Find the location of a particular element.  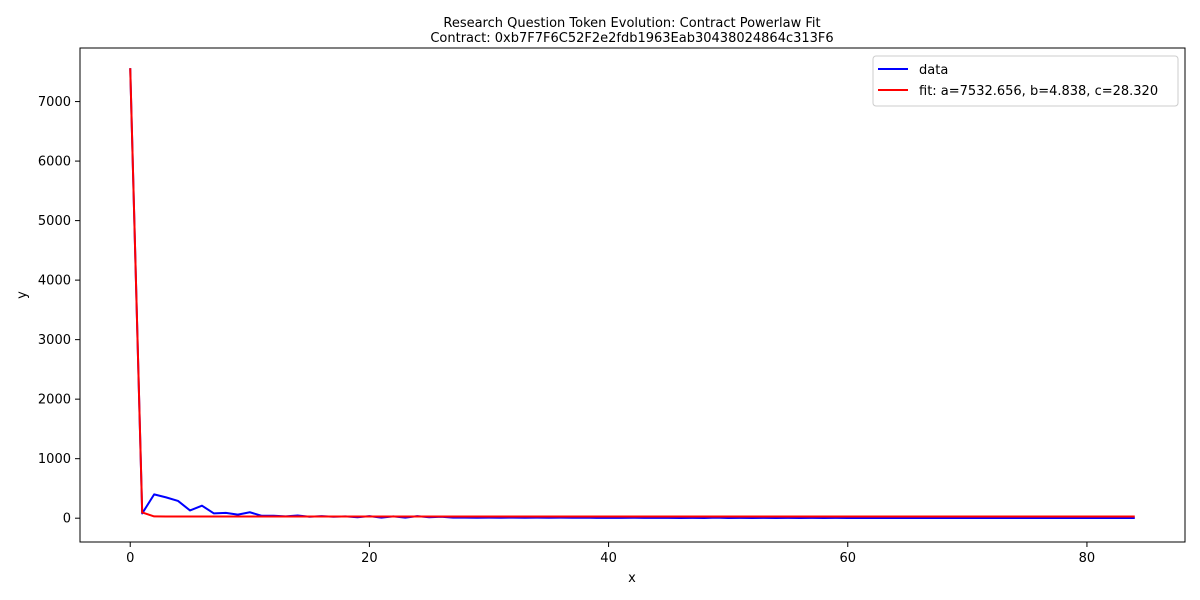

x-axis-label: x is located at coordinates (632, 578).